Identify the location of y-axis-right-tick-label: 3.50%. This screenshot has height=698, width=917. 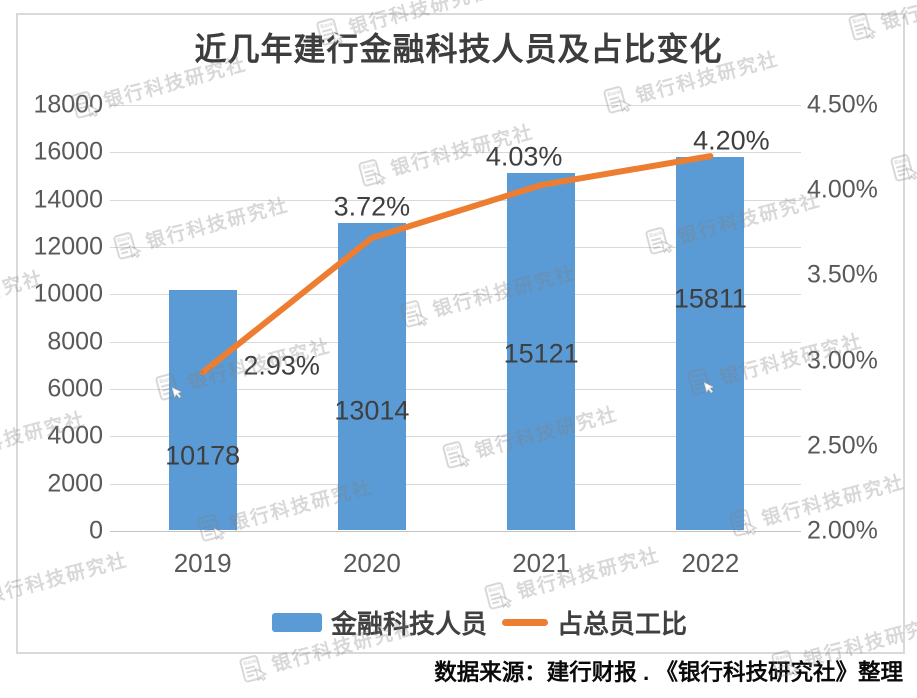
(842, 274).